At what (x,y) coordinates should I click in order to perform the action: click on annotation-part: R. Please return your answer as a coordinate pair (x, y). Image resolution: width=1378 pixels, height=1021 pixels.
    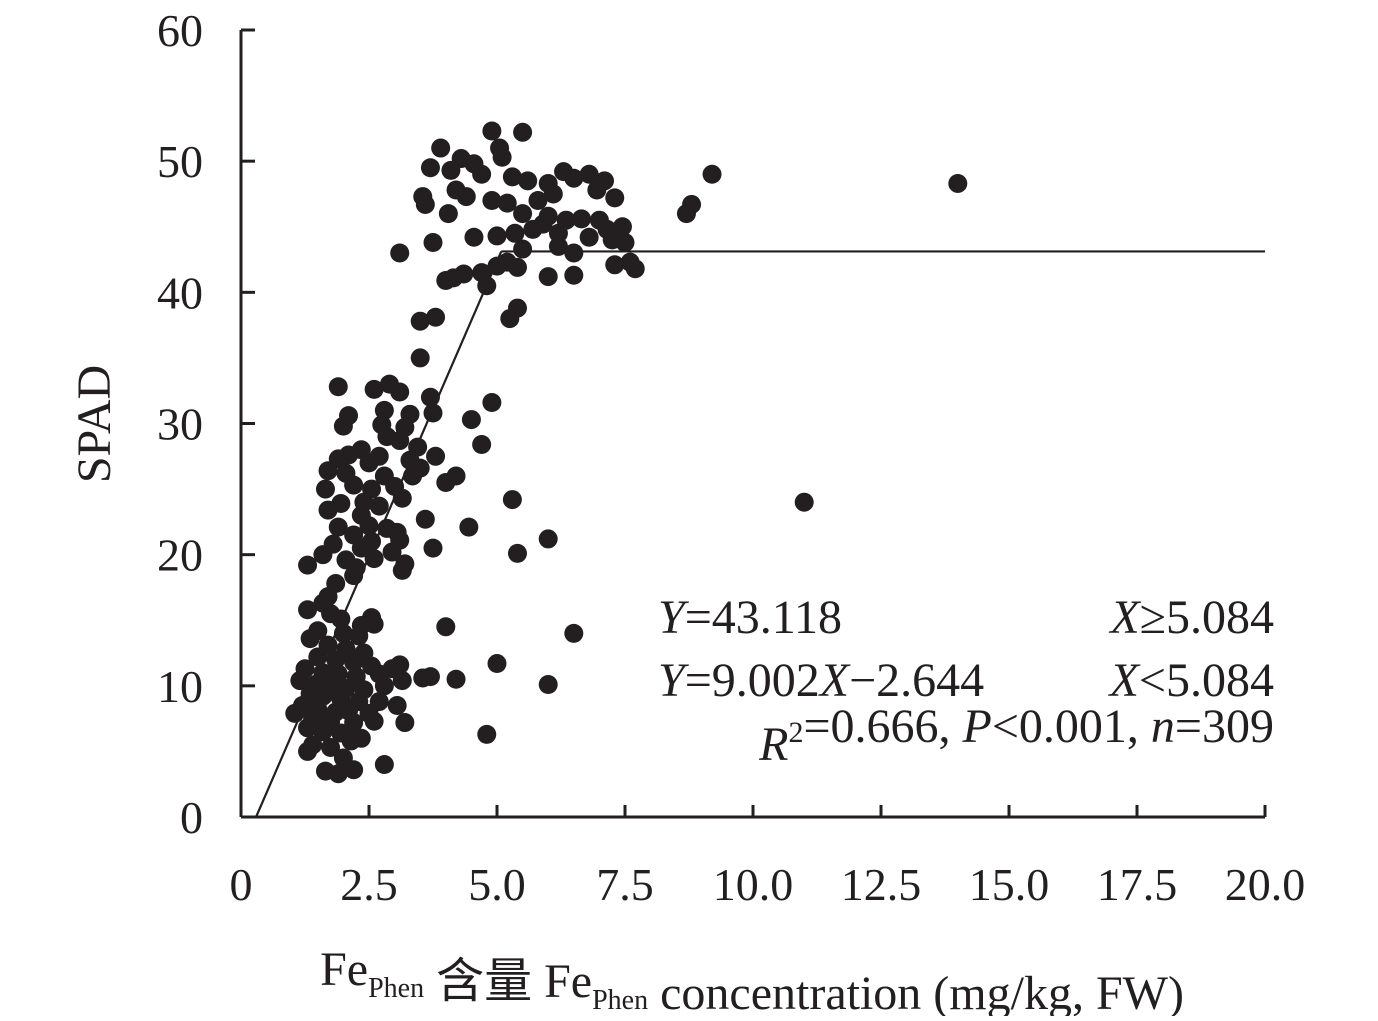
    Looking at the image, I should click on (773, 744).